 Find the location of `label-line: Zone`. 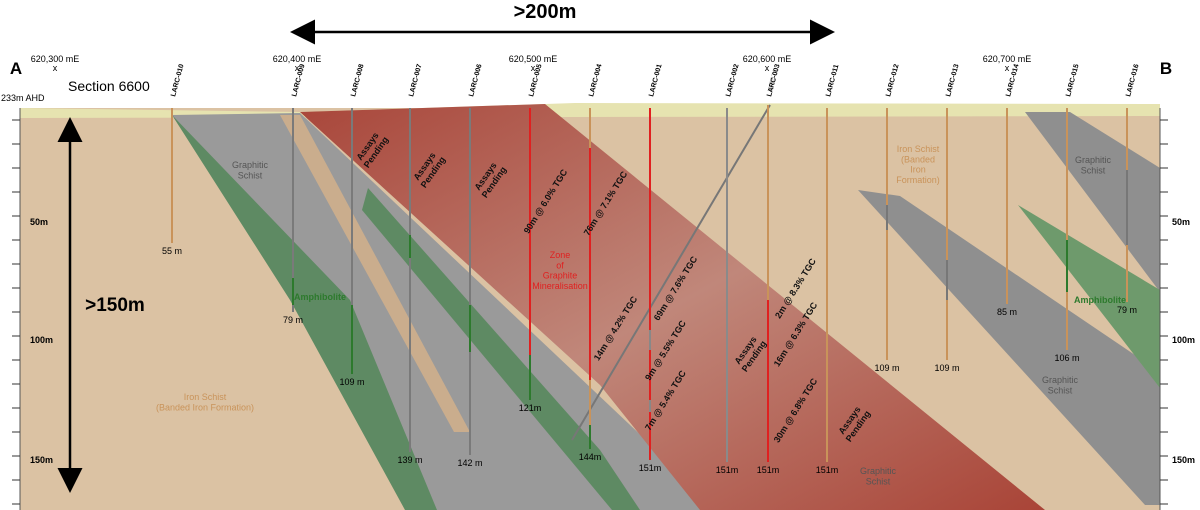

label-line: Zone is located at coordinates (560, 255).